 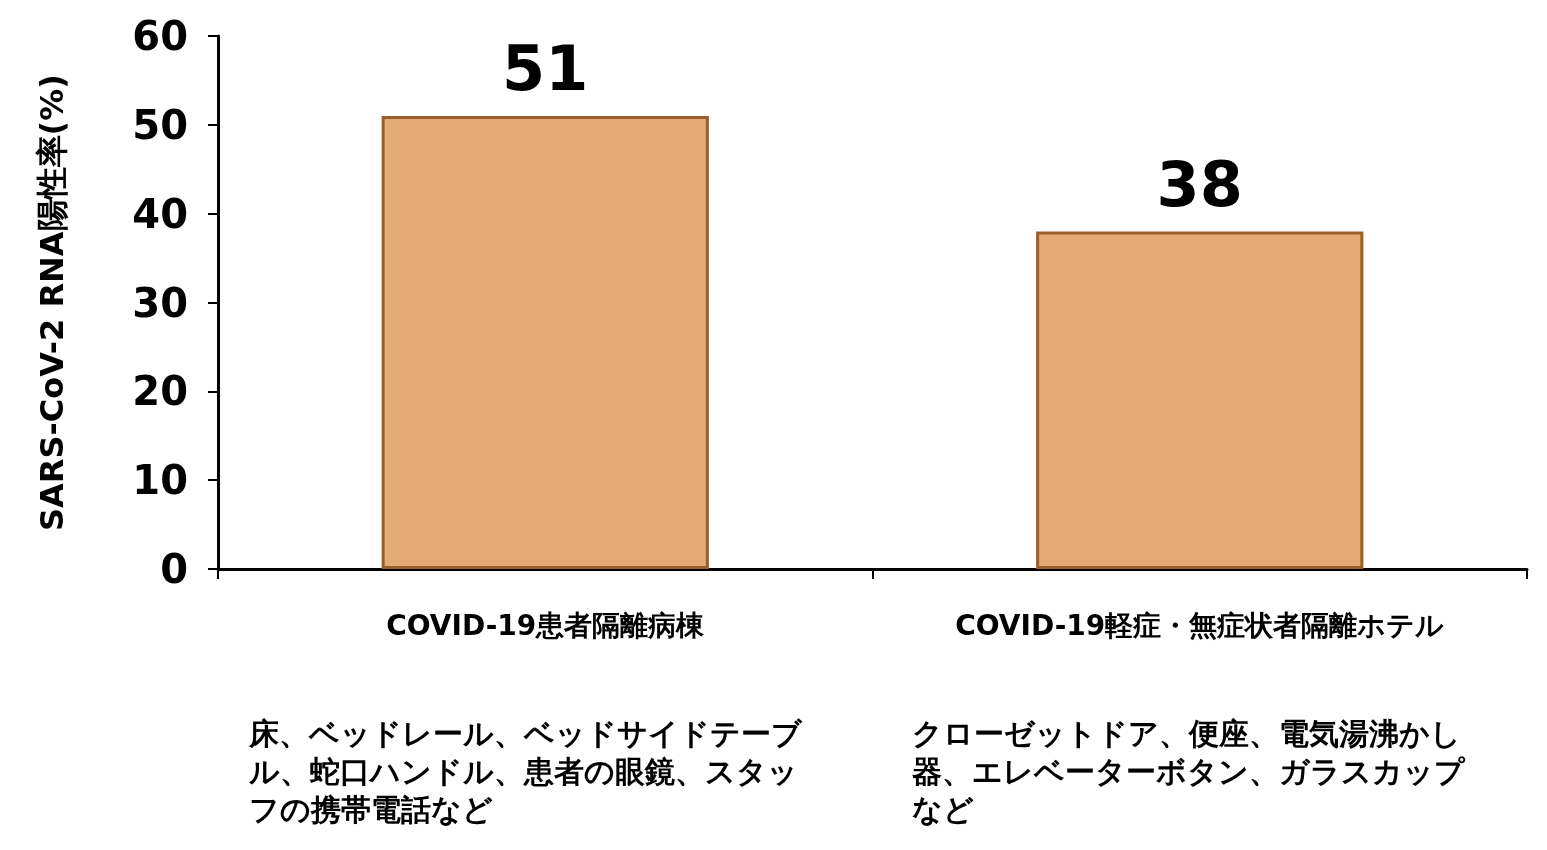 I want to click on x-tick-label: COVID-19患者隔離病棟, so click(x=546, y=625).